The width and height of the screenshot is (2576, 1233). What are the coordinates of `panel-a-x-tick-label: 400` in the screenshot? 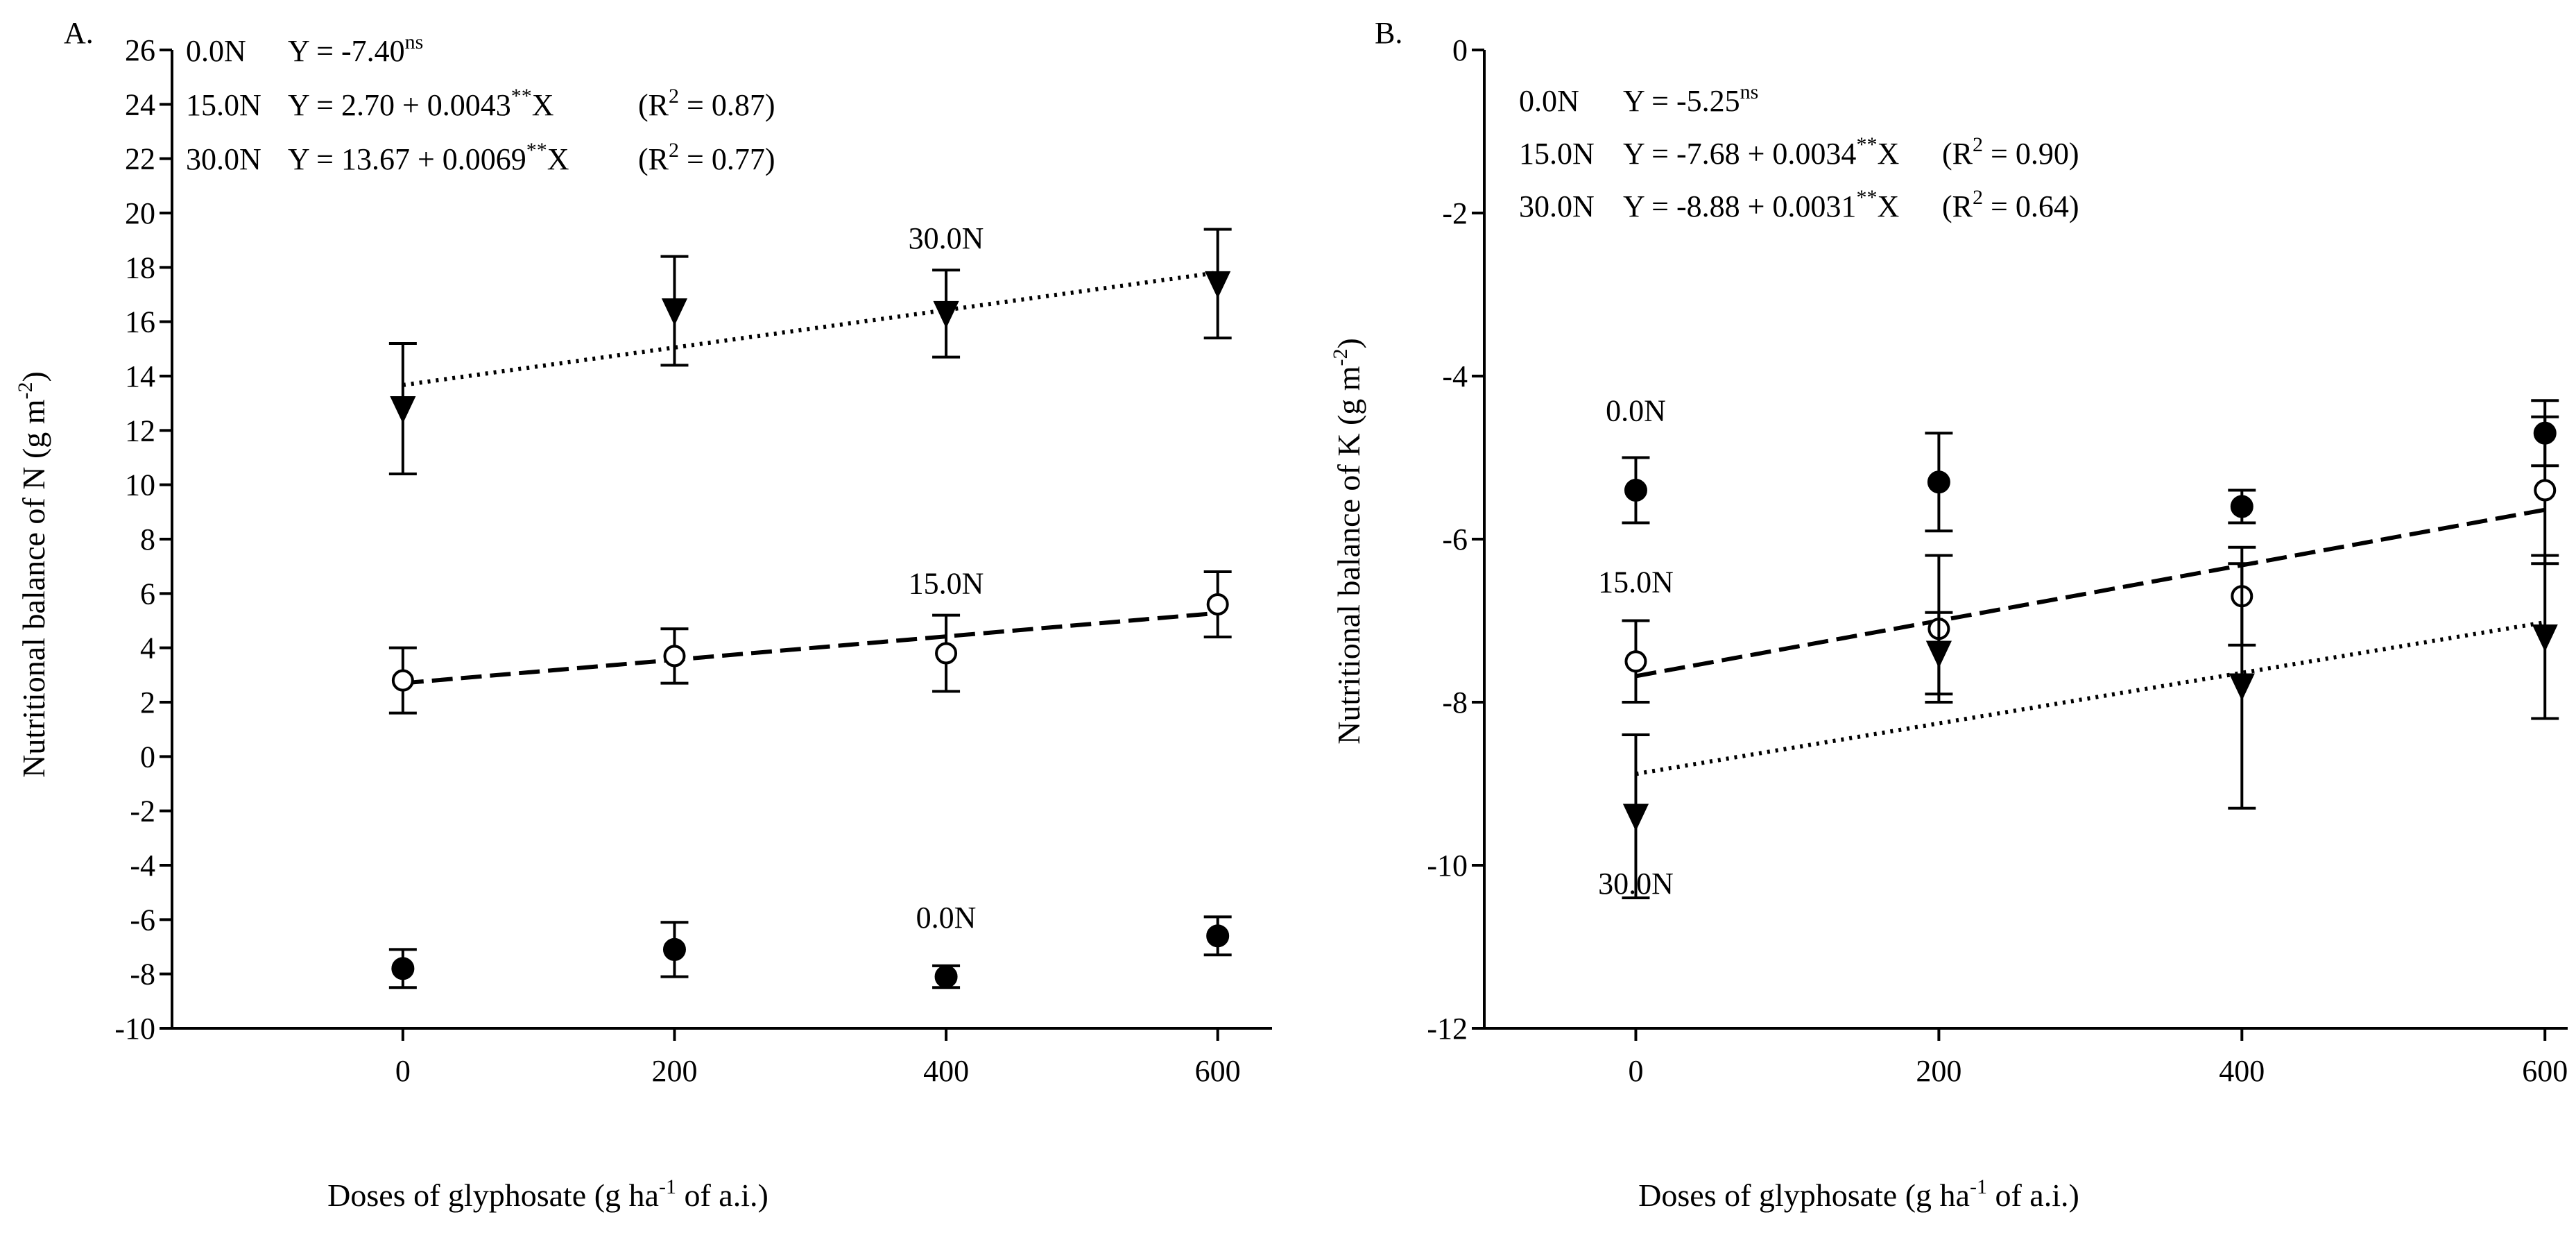 It's located at (946, 1071).